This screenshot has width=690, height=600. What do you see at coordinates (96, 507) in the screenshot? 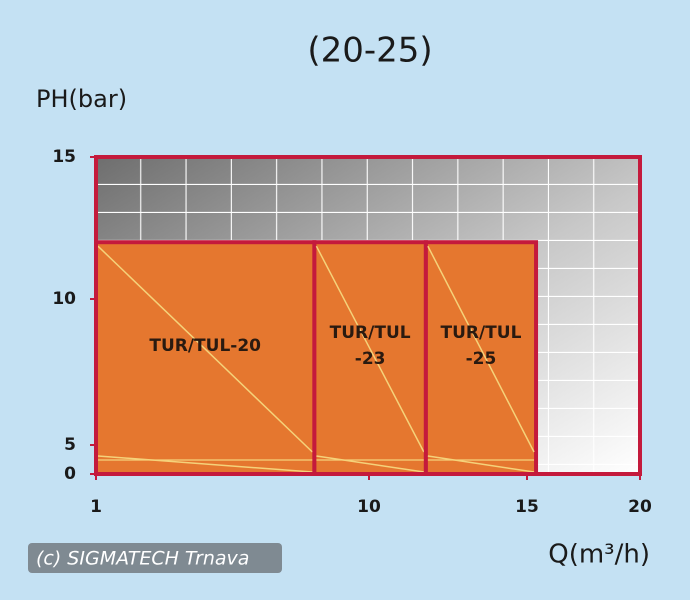
I see `x-tick-label: 1` at bounding box center [96, 507].